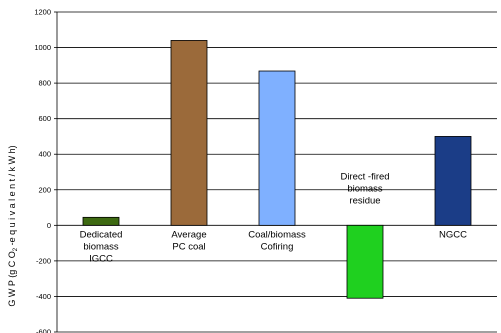  What do you see at coordinates (453, 234) in the screenshot?
I see `category-label-line: NGCC` at bounding box center [453, 234].